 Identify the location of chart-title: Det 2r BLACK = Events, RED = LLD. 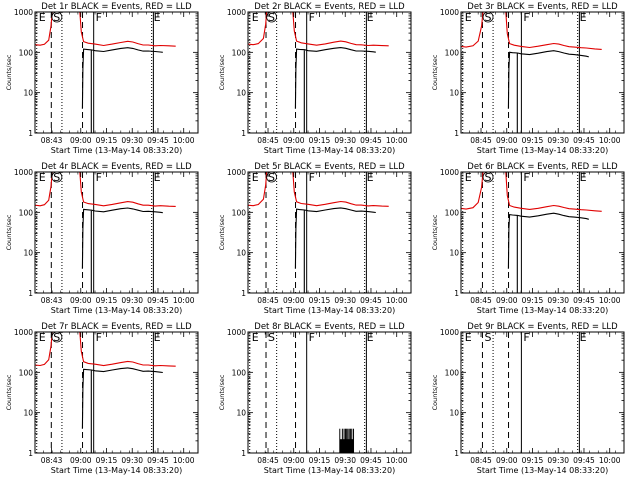
(329, 7).